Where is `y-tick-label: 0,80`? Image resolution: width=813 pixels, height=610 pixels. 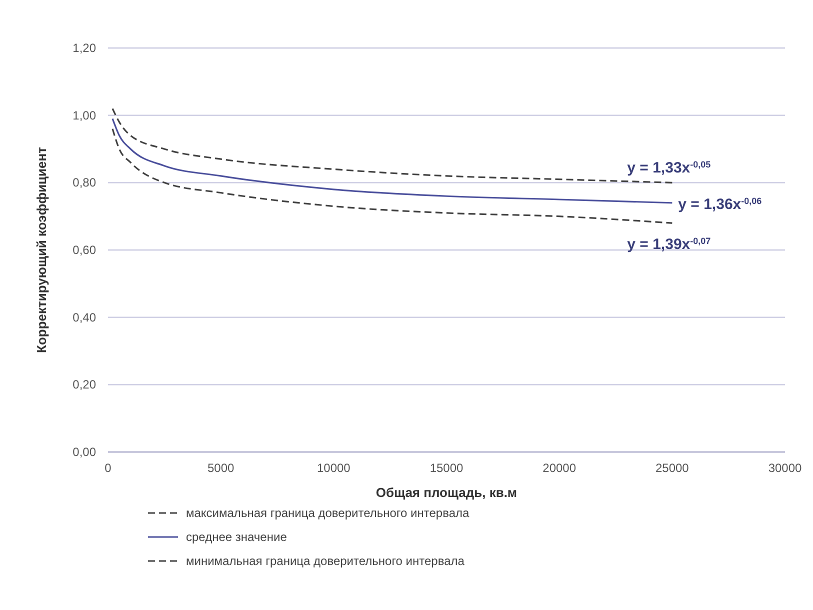 y-tick-label: 0,80 is located at coordinates (84, 183).